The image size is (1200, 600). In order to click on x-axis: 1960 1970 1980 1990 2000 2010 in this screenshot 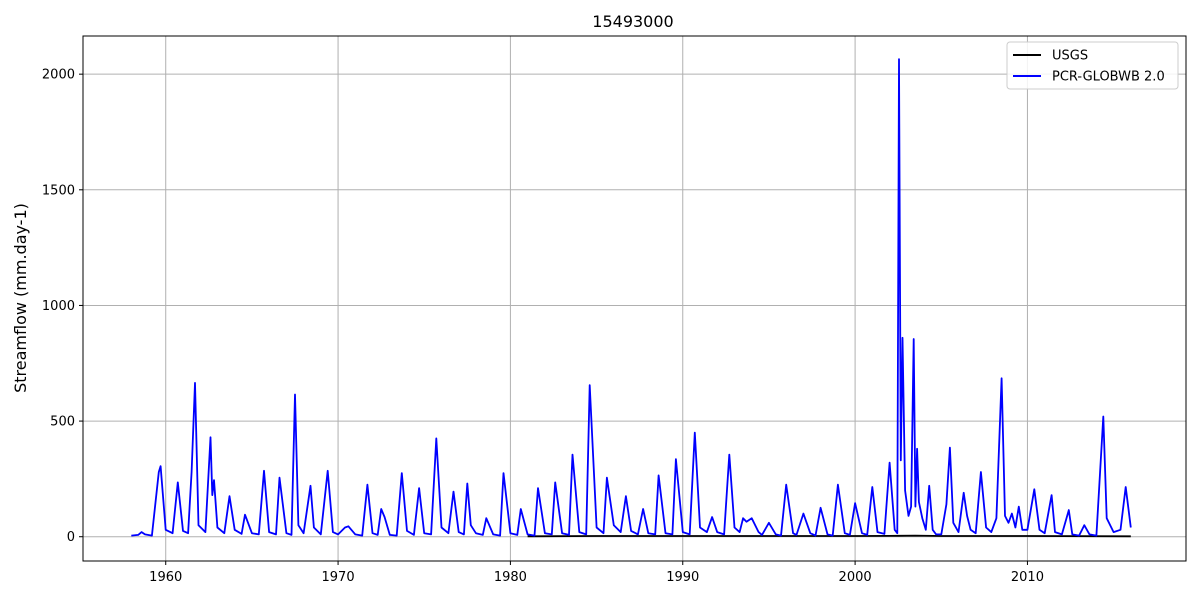, I will do `click(596, 573)`.